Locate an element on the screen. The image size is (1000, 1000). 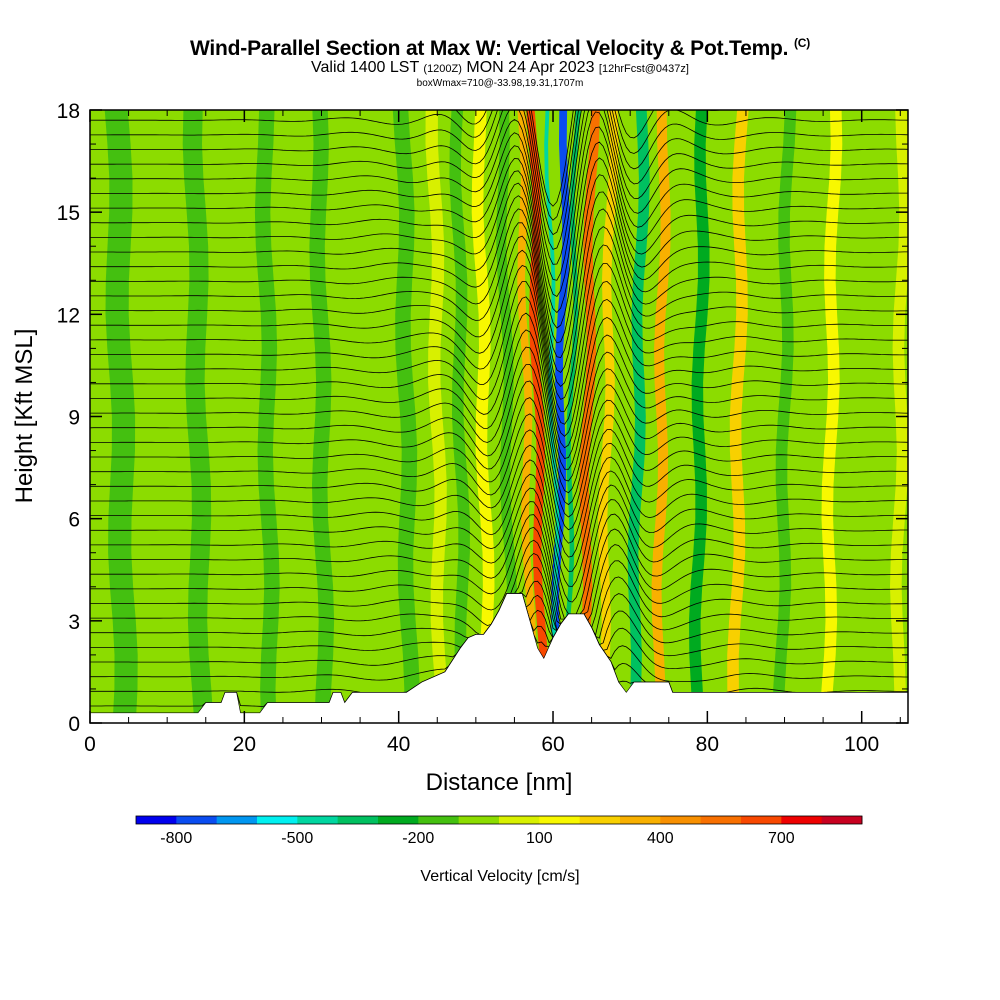
colorbar-label: 400 is located at coordinates (660, 838).